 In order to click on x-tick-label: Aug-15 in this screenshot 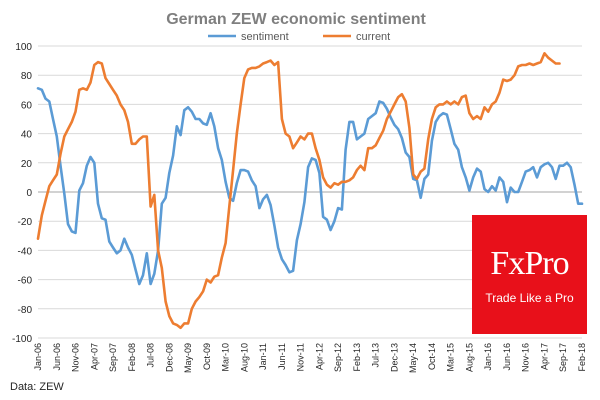, I will do `click(469, 357)`.